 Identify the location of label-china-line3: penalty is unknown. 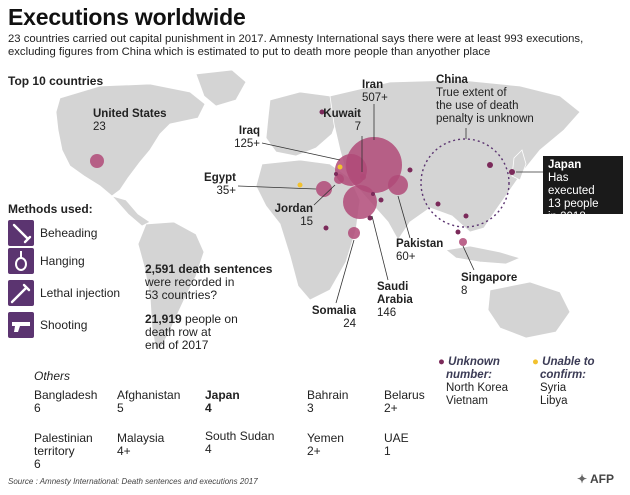
(485, 119).